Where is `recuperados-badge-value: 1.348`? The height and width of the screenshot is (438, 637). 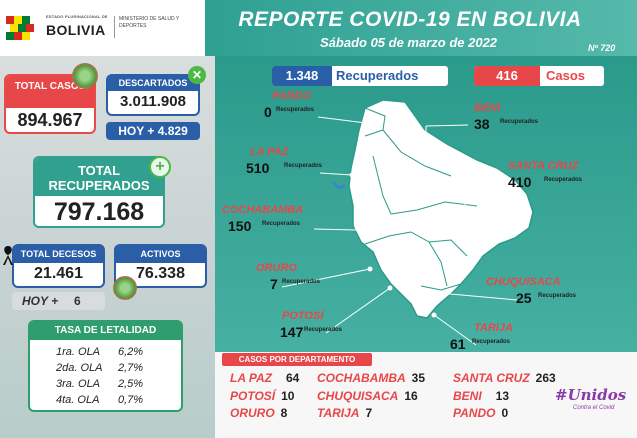 recuperados-badge-value: 1.348 is located at coordinates (302, 76).